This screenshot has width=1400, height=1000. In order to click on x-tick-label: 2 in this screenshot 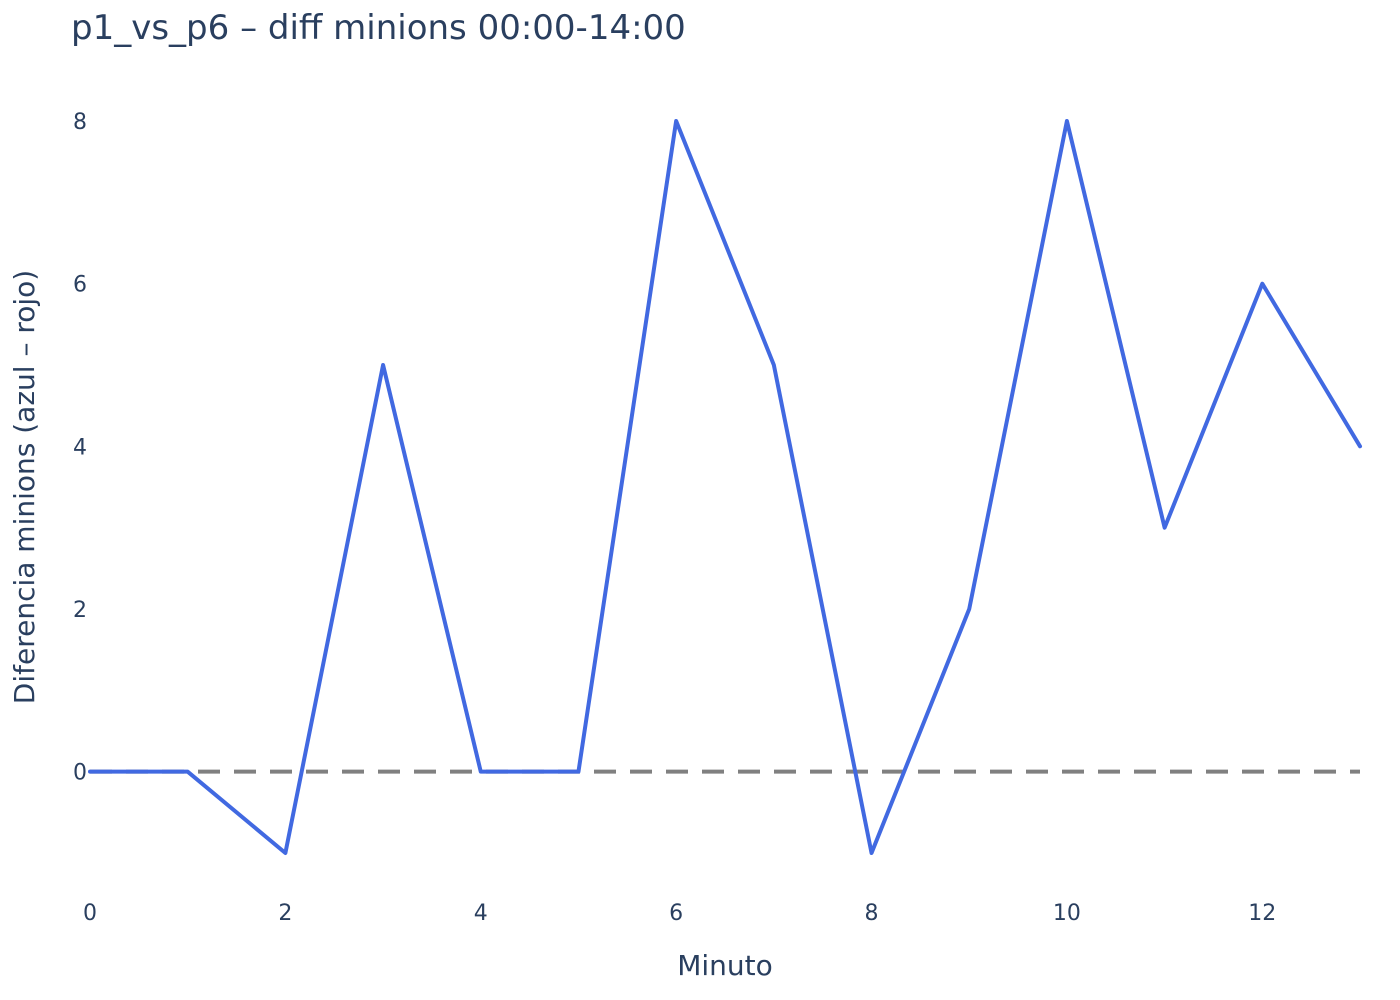, I will do `click(285, 913)`.